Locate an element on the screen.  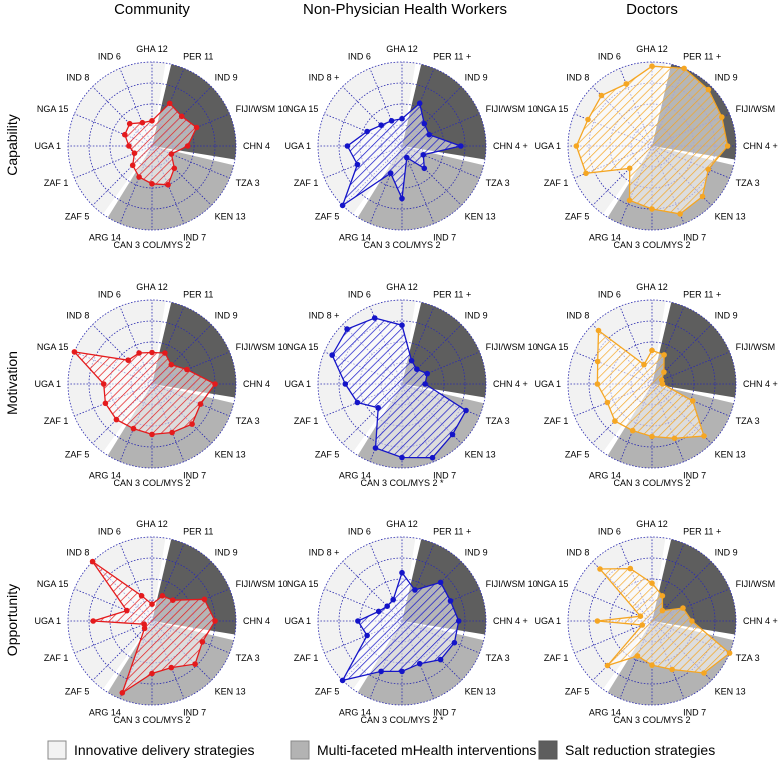
spoke-label-ind-7: IND 7 is located at coordinates (194, 476).